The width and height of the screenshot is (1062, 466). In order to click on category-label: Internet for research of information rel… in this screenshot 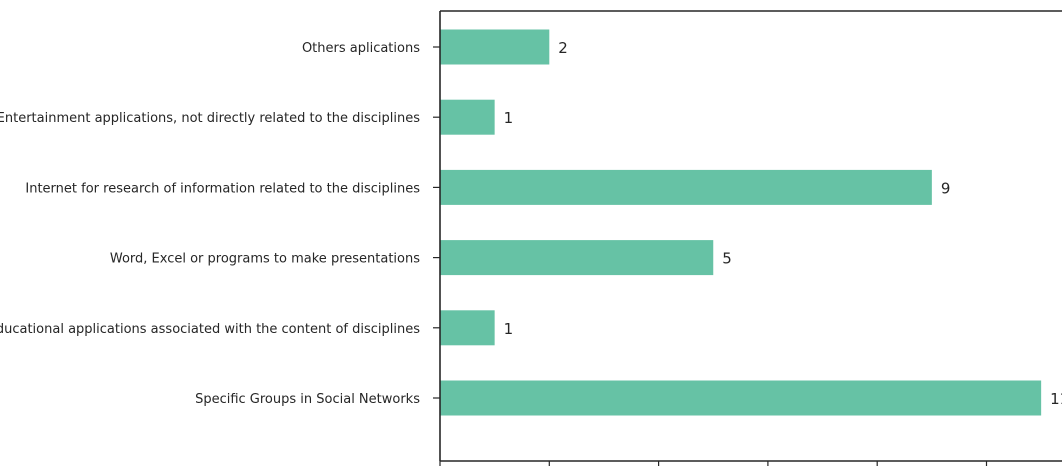, I will do `click(222, 188)`.